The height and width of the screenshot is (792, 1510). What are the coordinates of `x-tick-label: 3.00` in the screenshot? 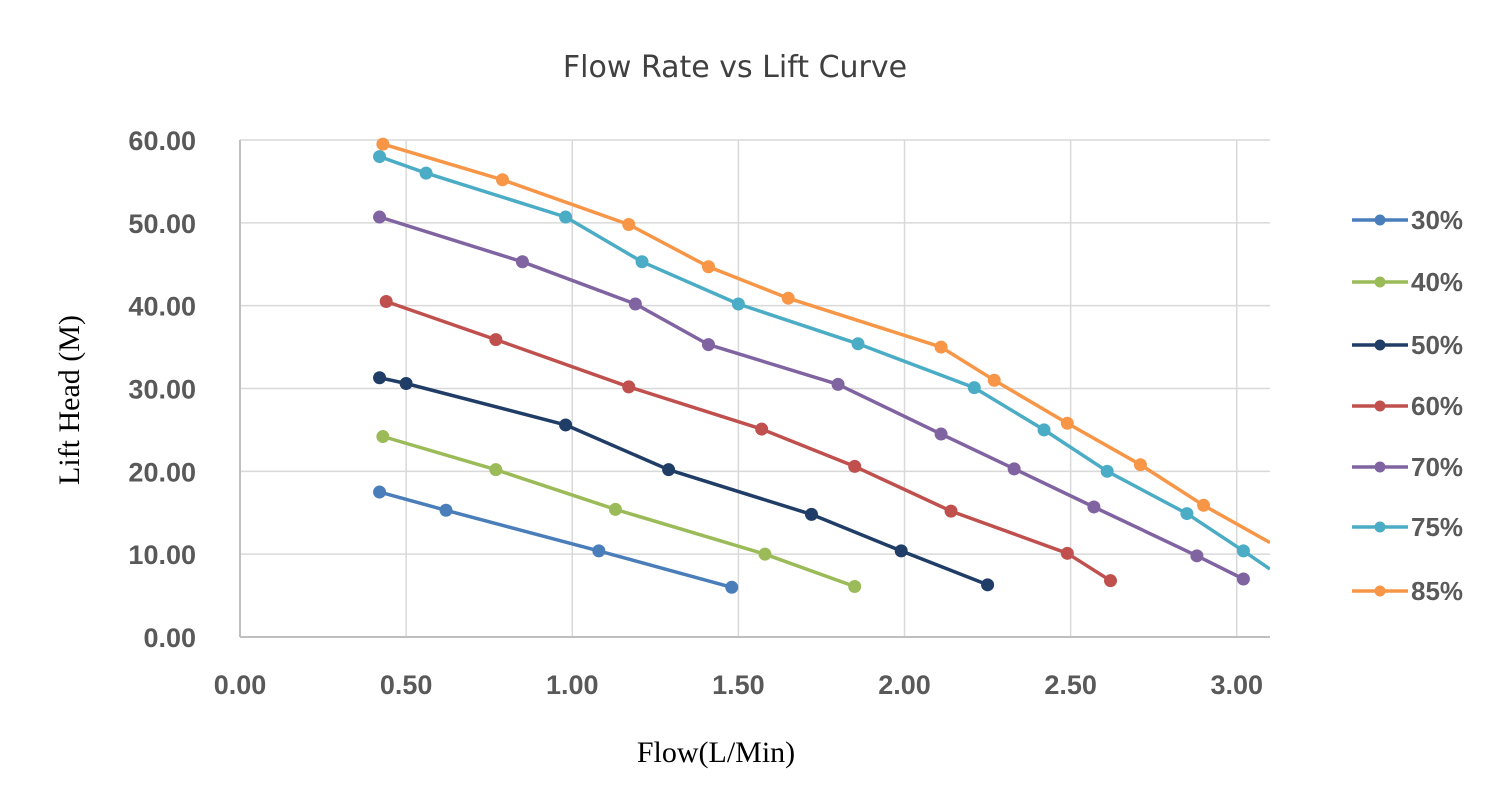 It's located at (1236, 685).